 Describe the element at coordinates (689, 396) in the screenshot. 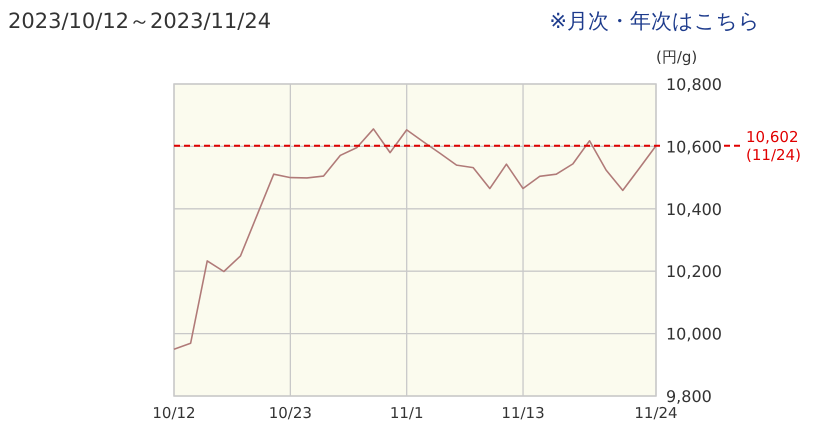

I see `y-tick-label: 9,800` at that location.